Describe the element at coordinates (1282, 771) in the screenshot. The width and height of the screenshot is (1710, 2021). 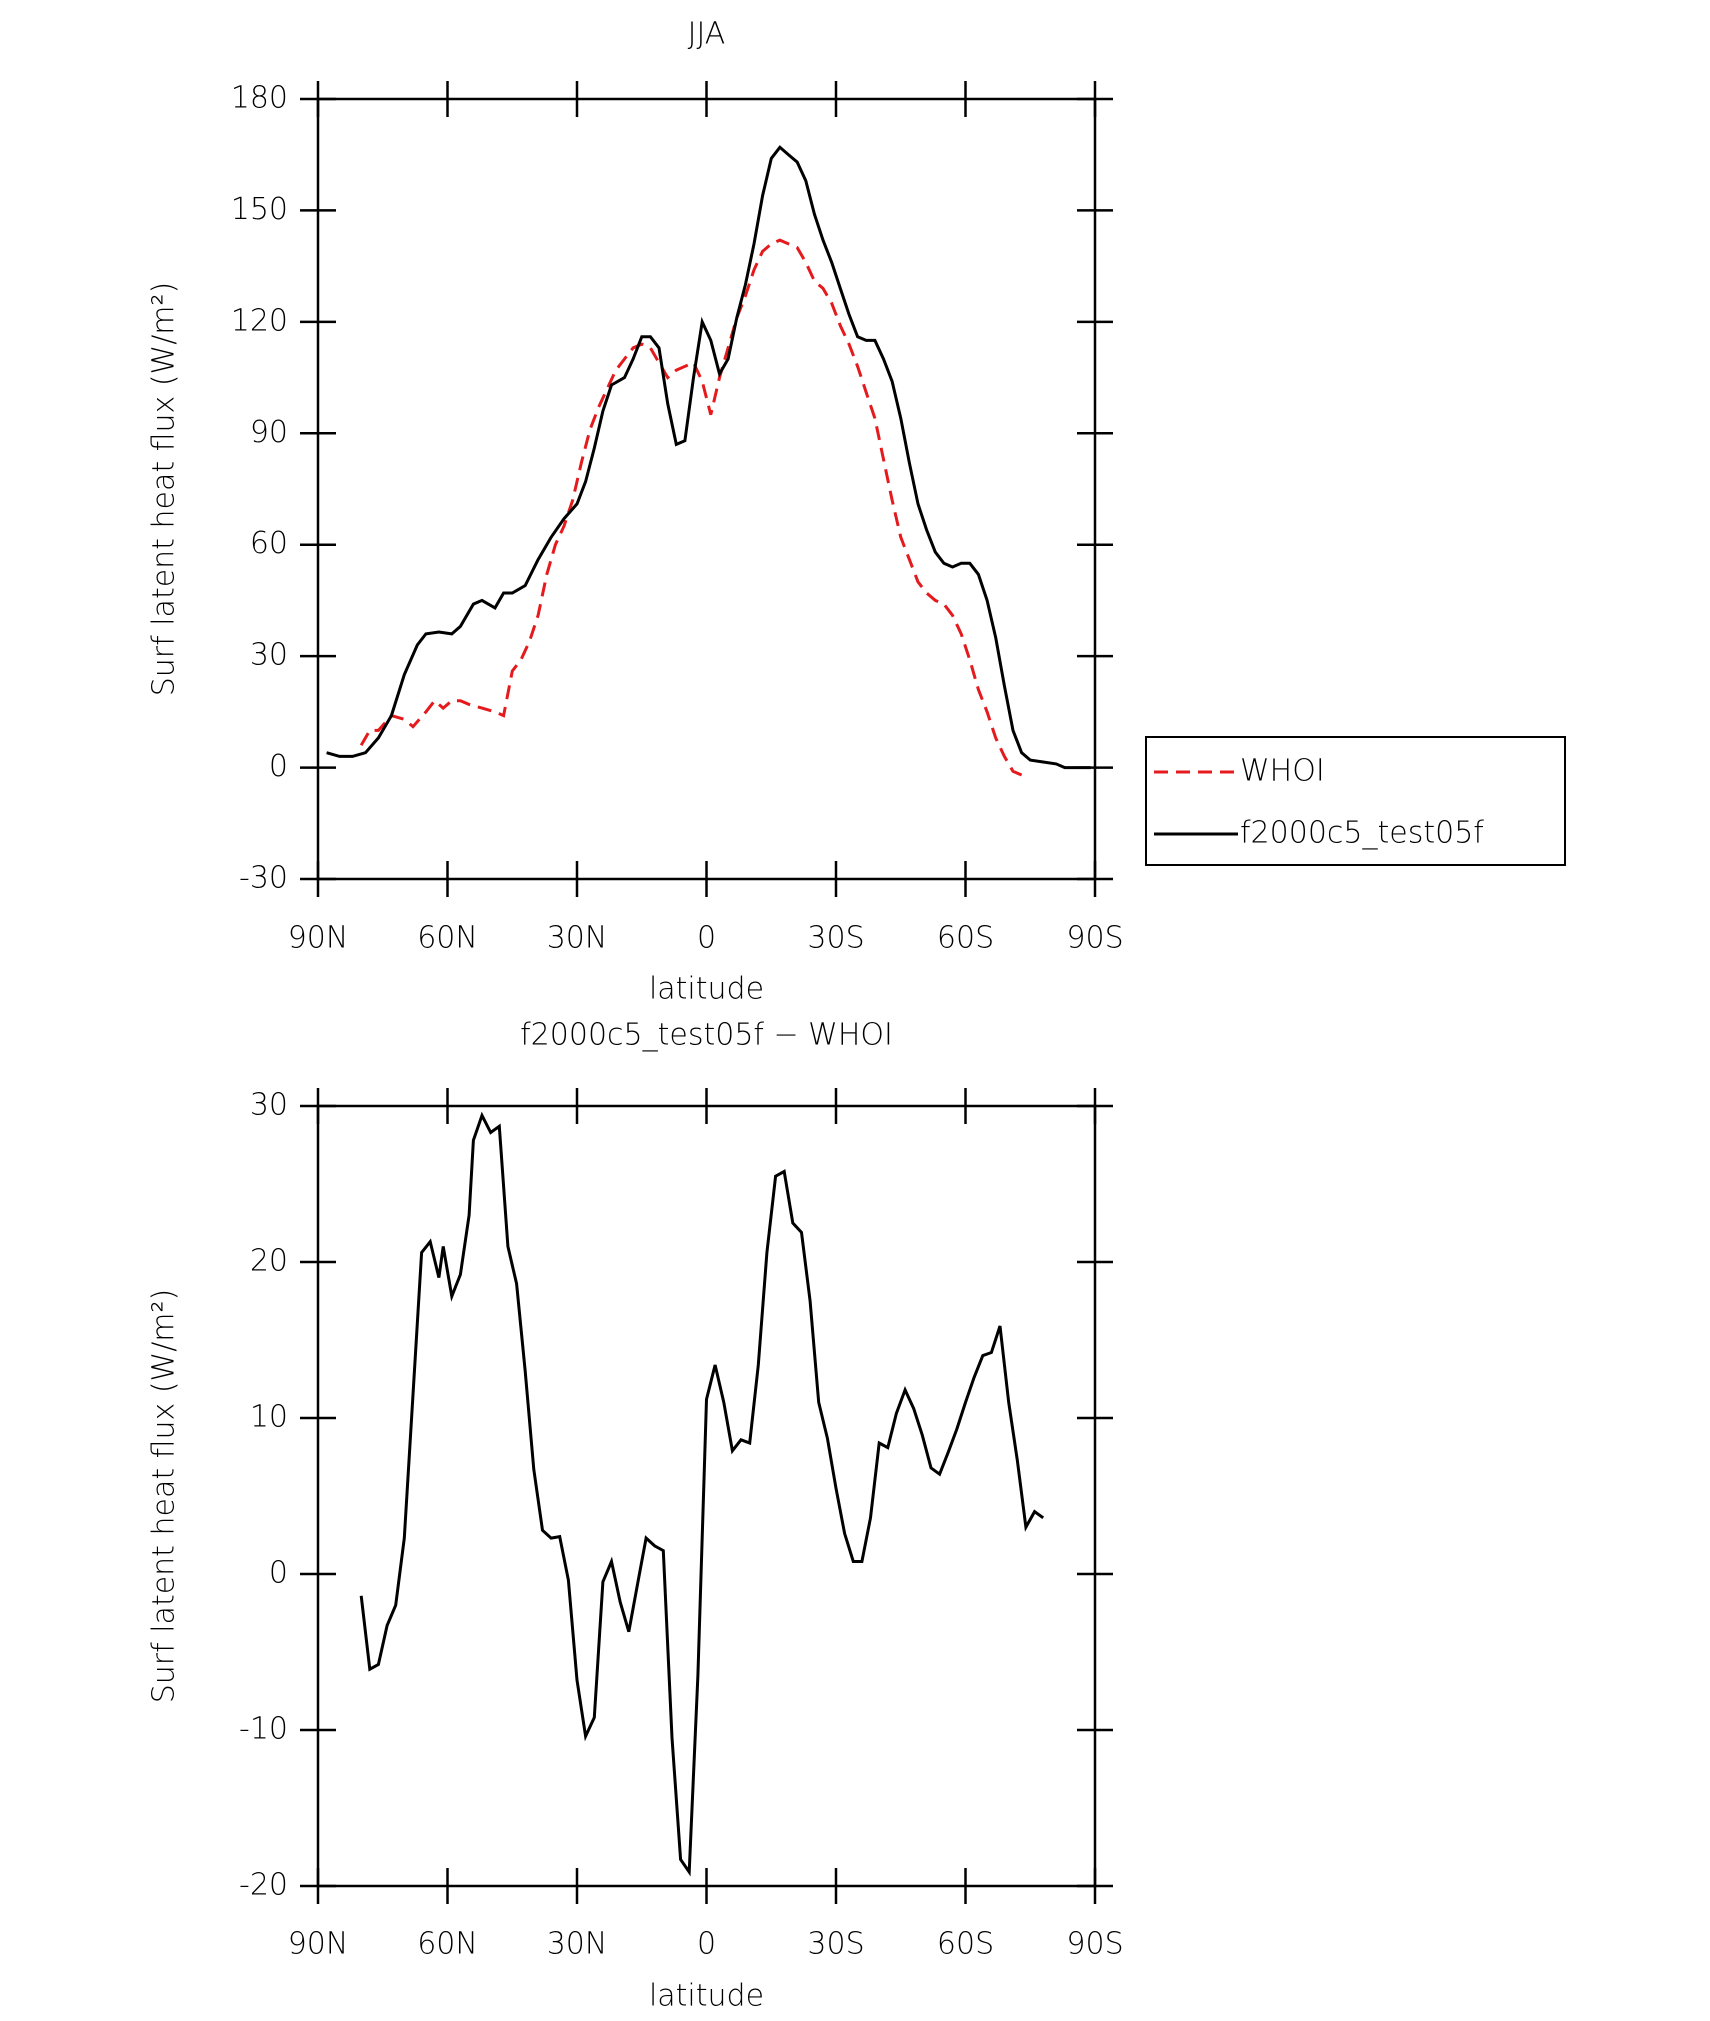
I see `legend-label: WHOI` at that location.